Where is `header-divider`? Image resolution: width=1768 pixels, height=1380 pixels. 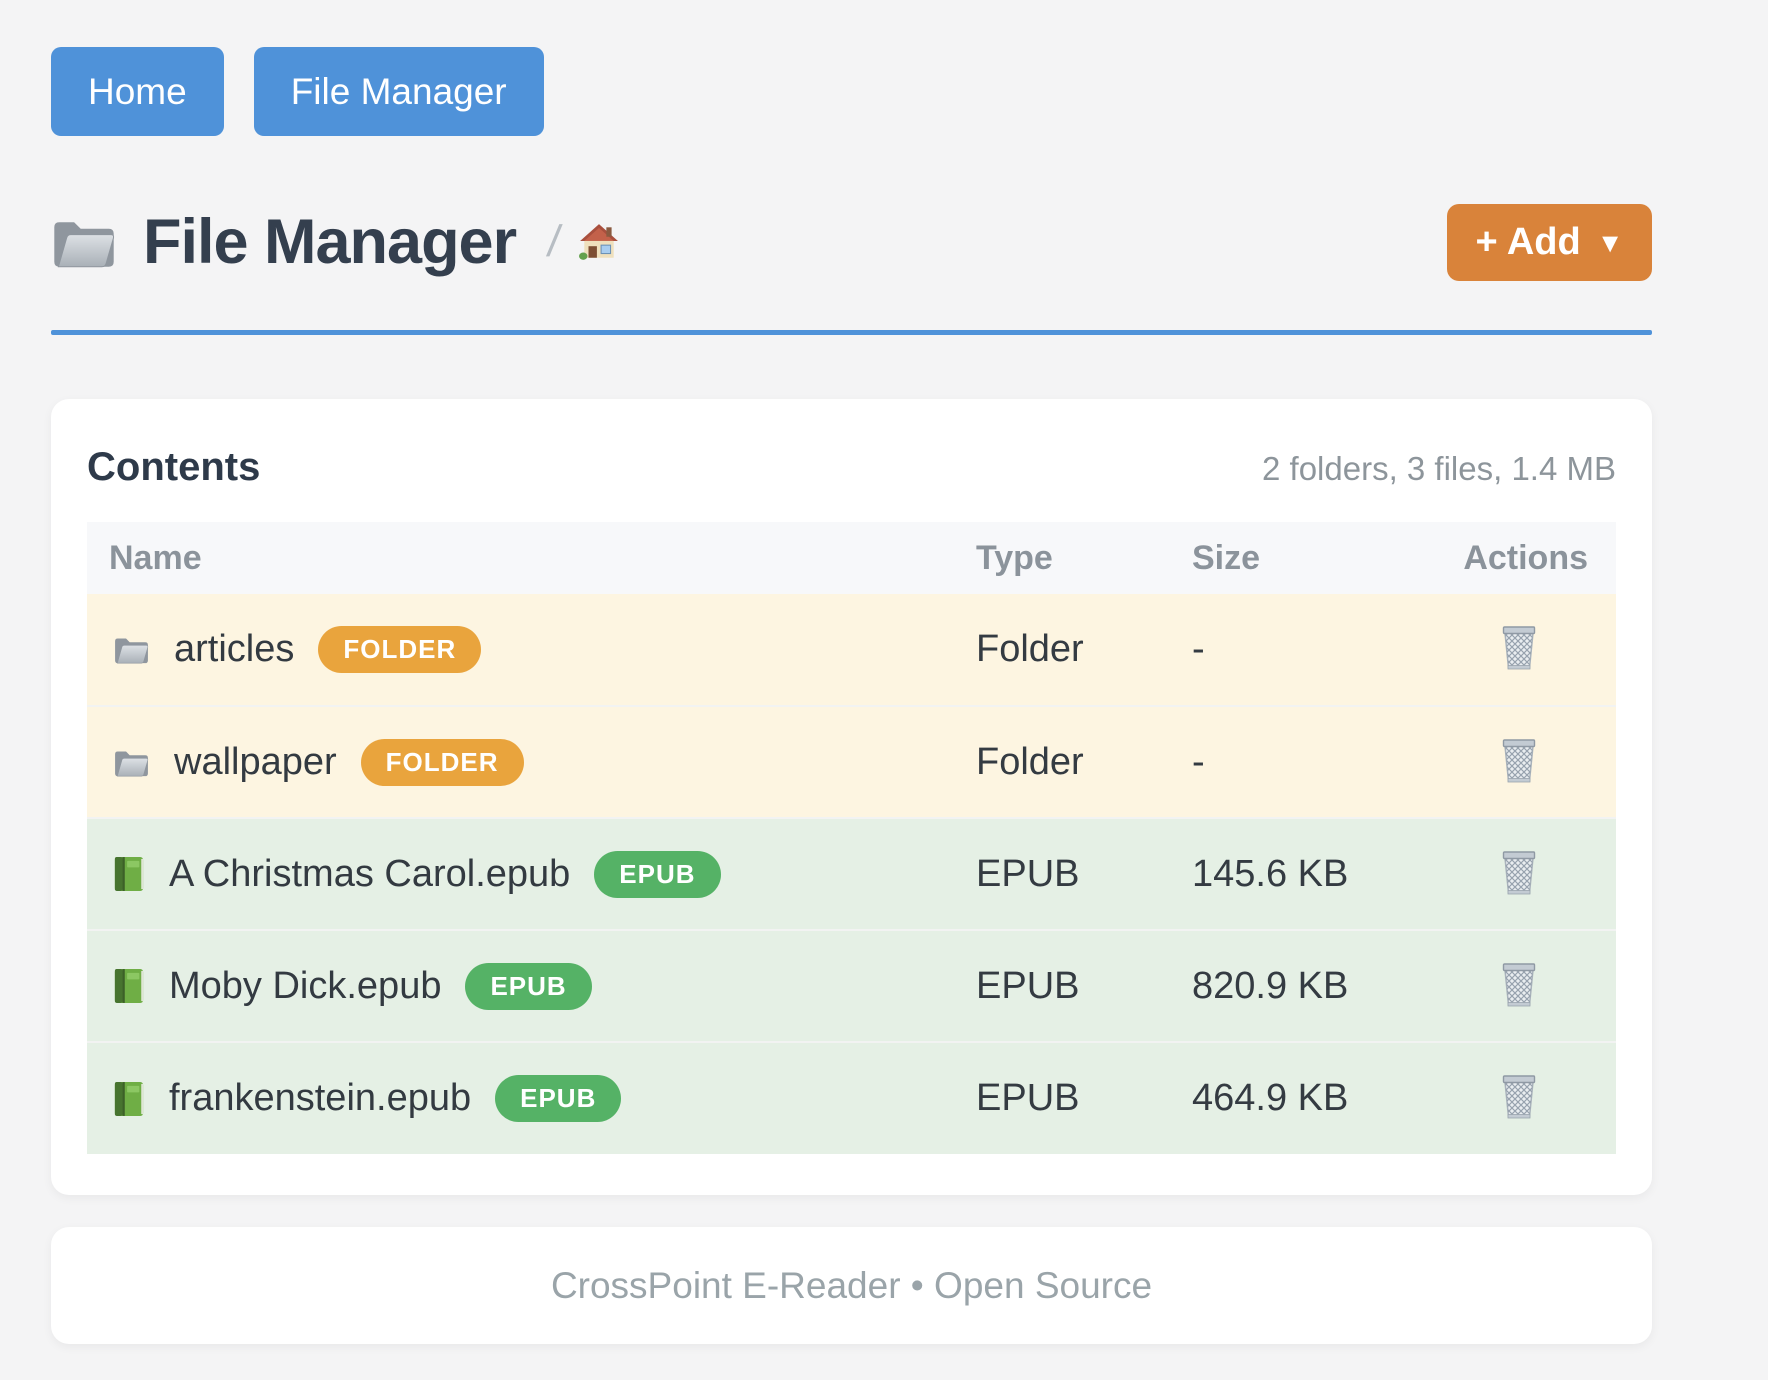
header-divider is located at coordinates (851, 332).